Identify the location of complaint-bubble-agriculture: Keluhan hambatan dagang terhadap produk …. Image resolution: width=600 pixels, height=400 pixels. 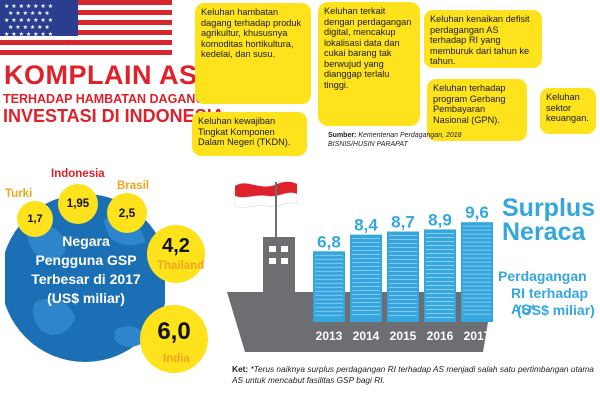
(253, 53).